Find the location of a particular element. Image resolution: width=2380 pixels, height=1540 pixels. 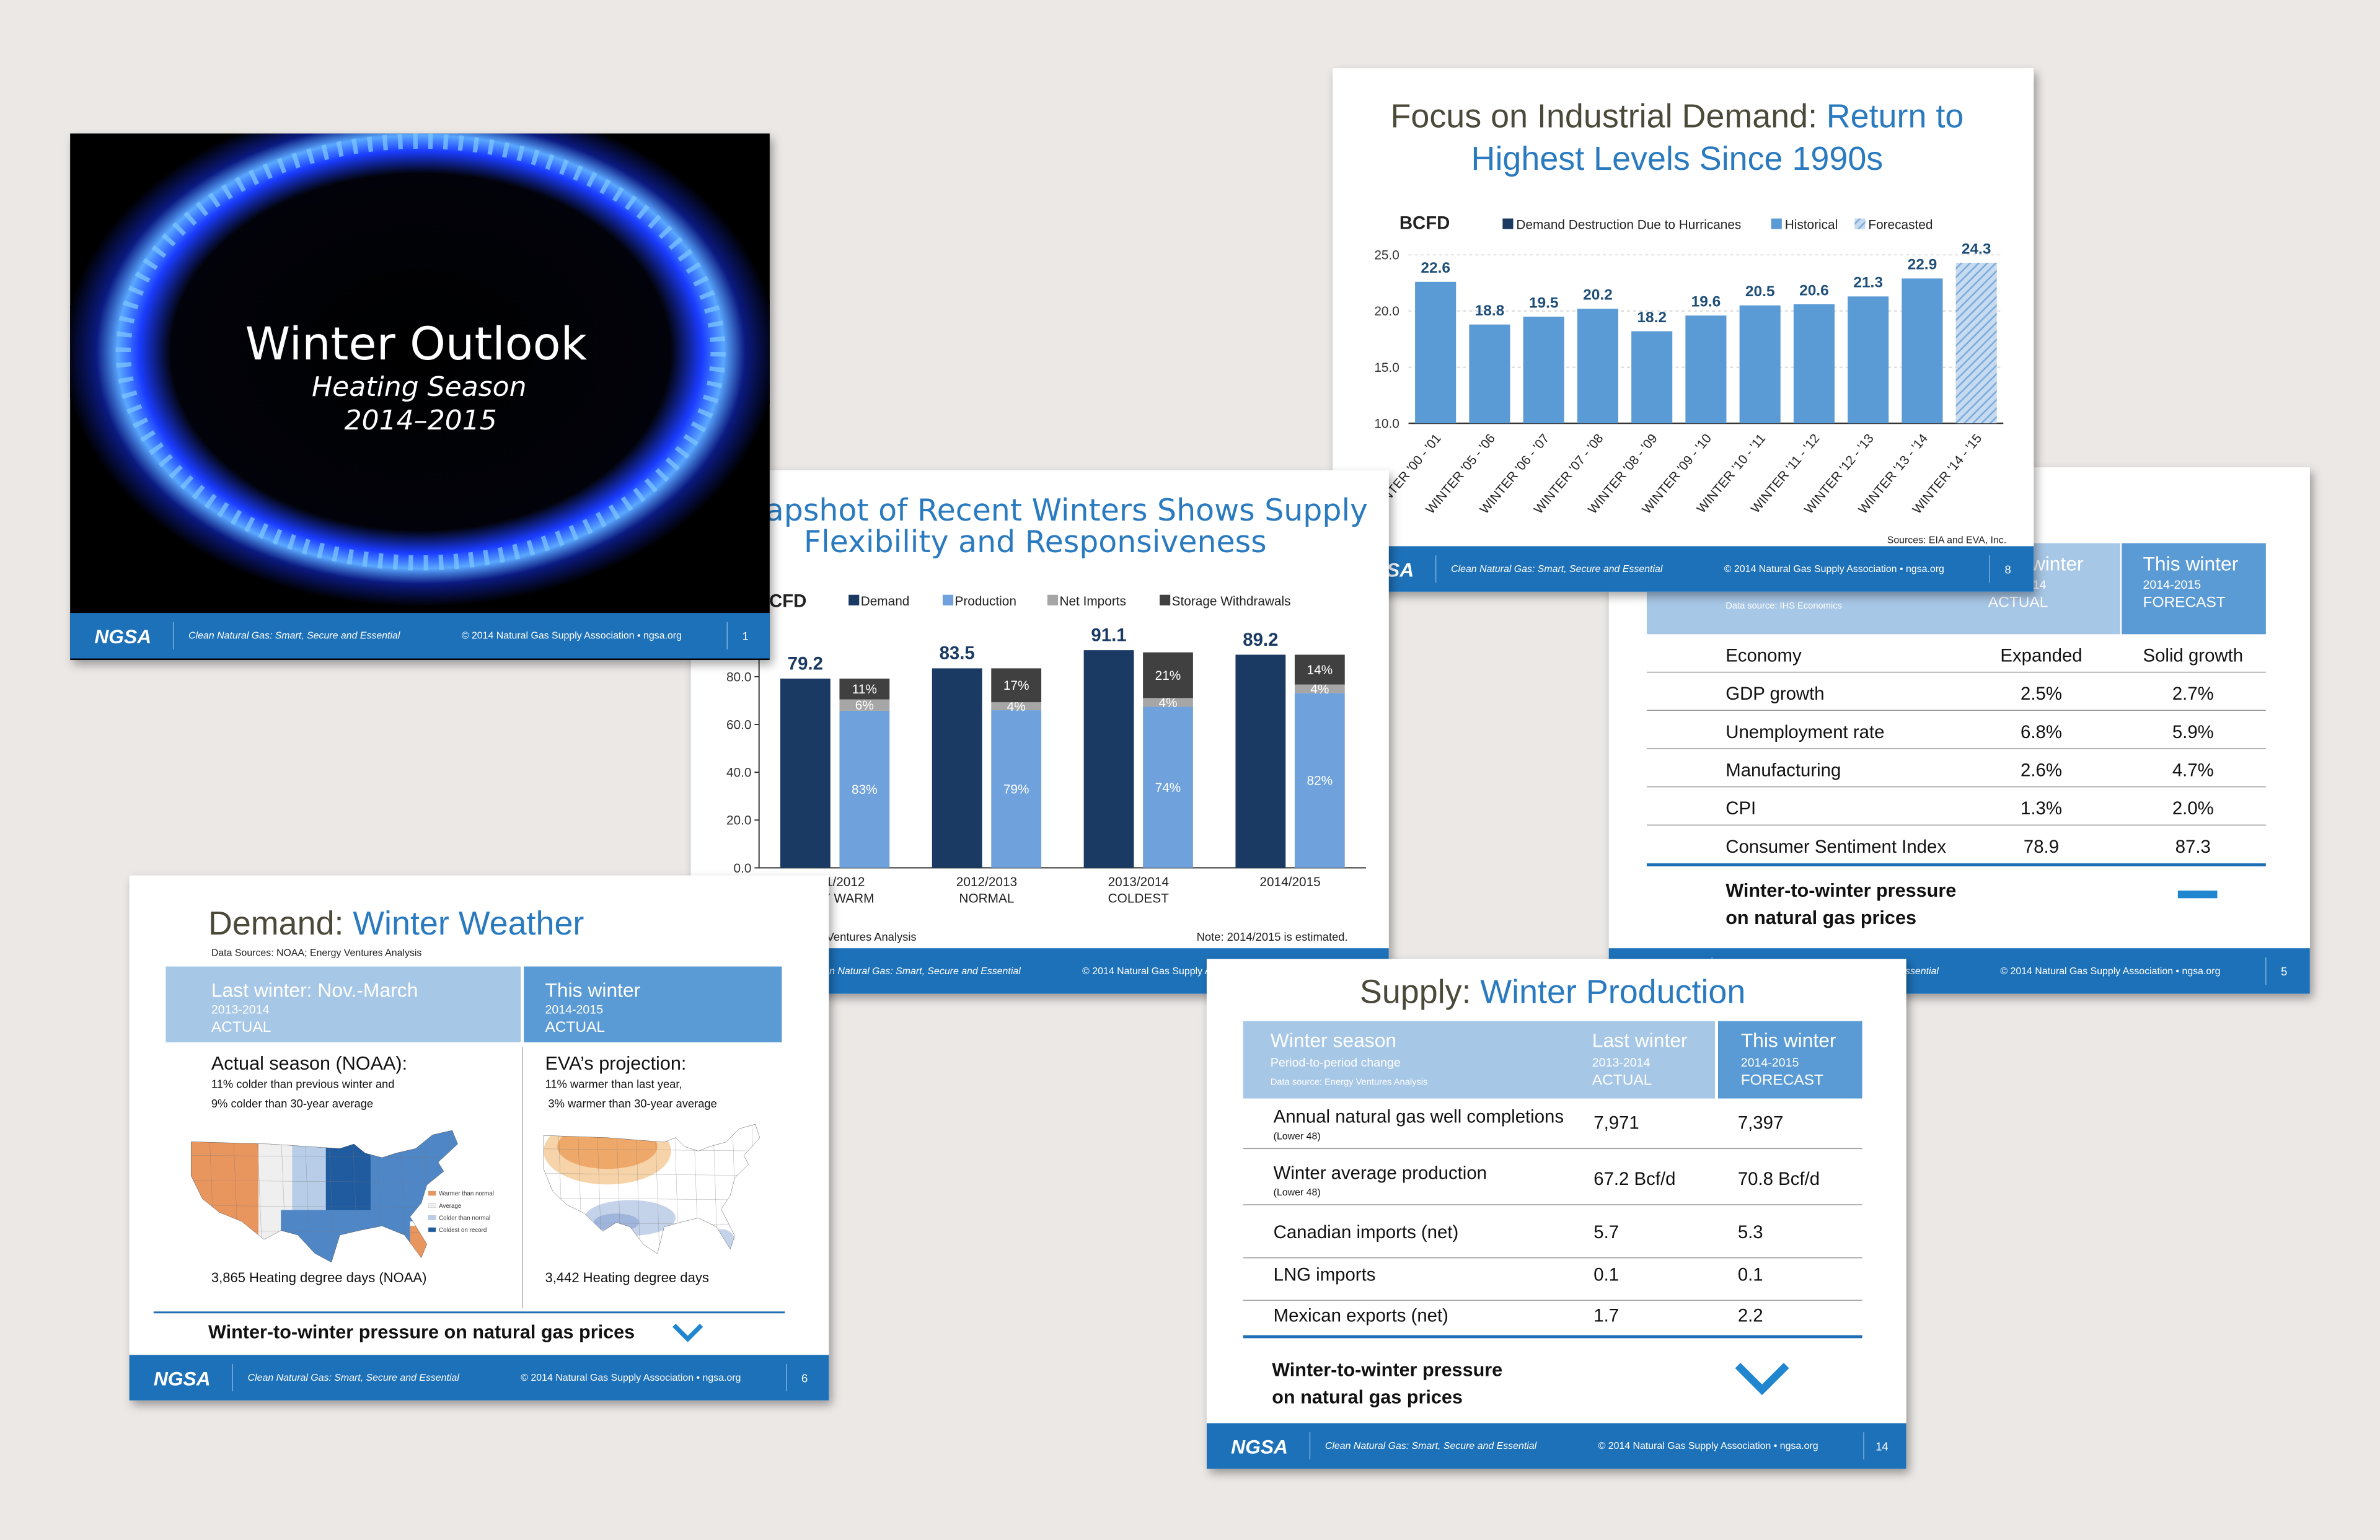

heating-days: 3,865 Heating degree days (NOAA) is located at coordinates (319, 1277).